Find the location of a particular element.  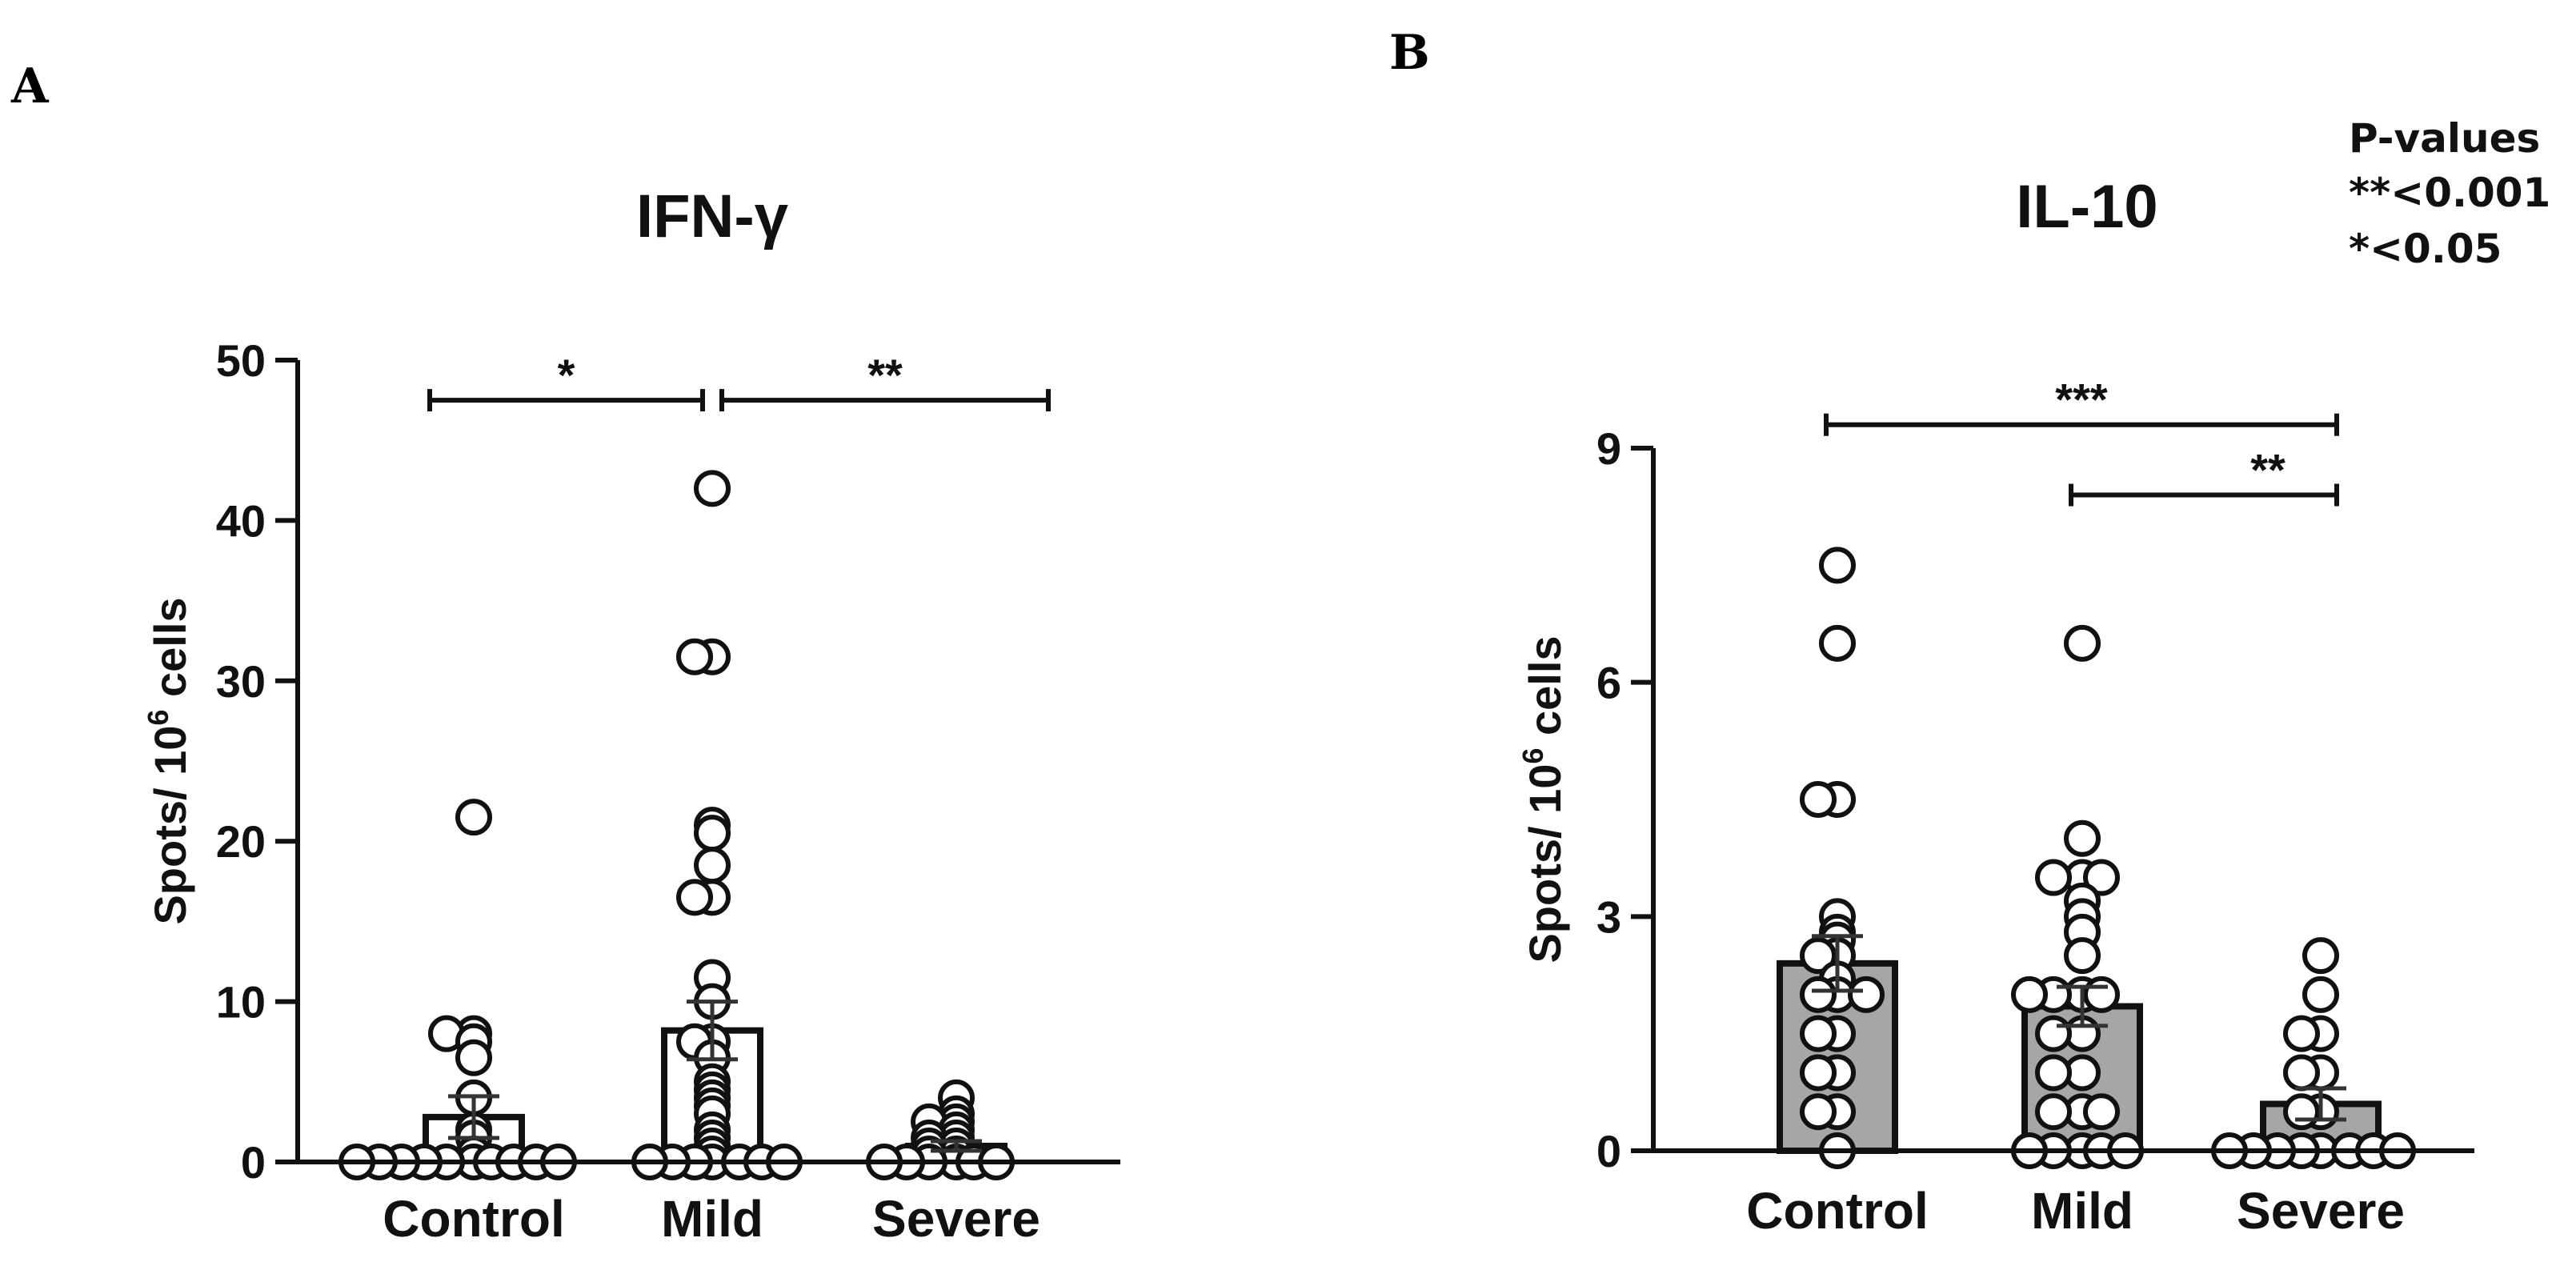

chart-title: IFN-γ is located at coordinates (712, 216).